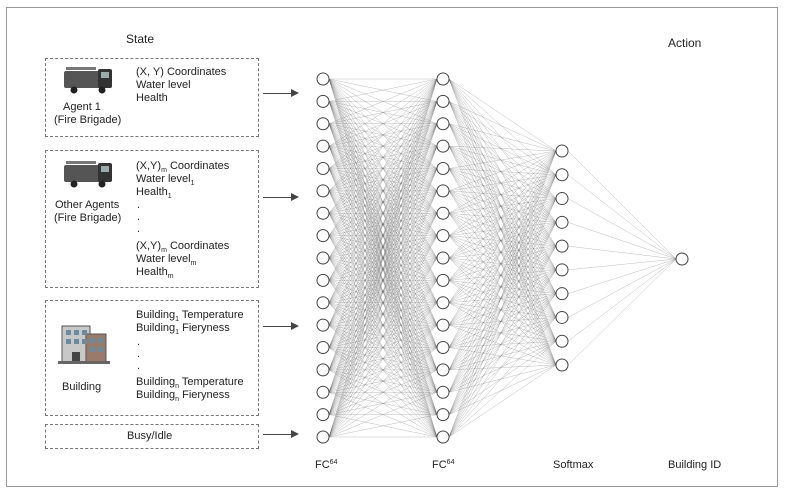  What do you see at coordinates (155, 273) in the screenshot?
I see `other-health-b: Healthm` at bounding box center [155, 273].